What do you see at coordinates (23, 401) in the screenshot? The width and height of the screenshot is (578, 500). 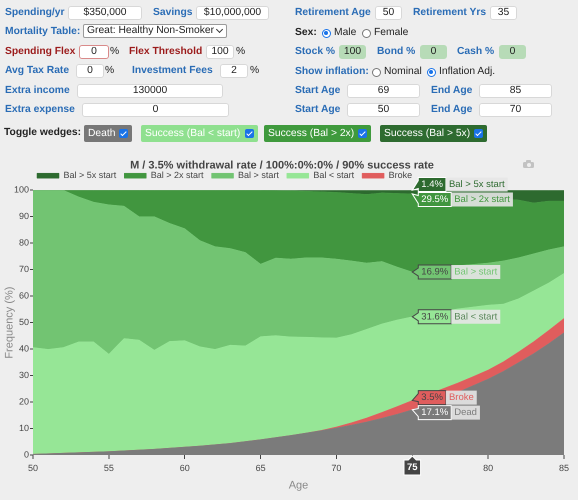 I see `y-tick-label: 20` at bounding box center [23, 401].